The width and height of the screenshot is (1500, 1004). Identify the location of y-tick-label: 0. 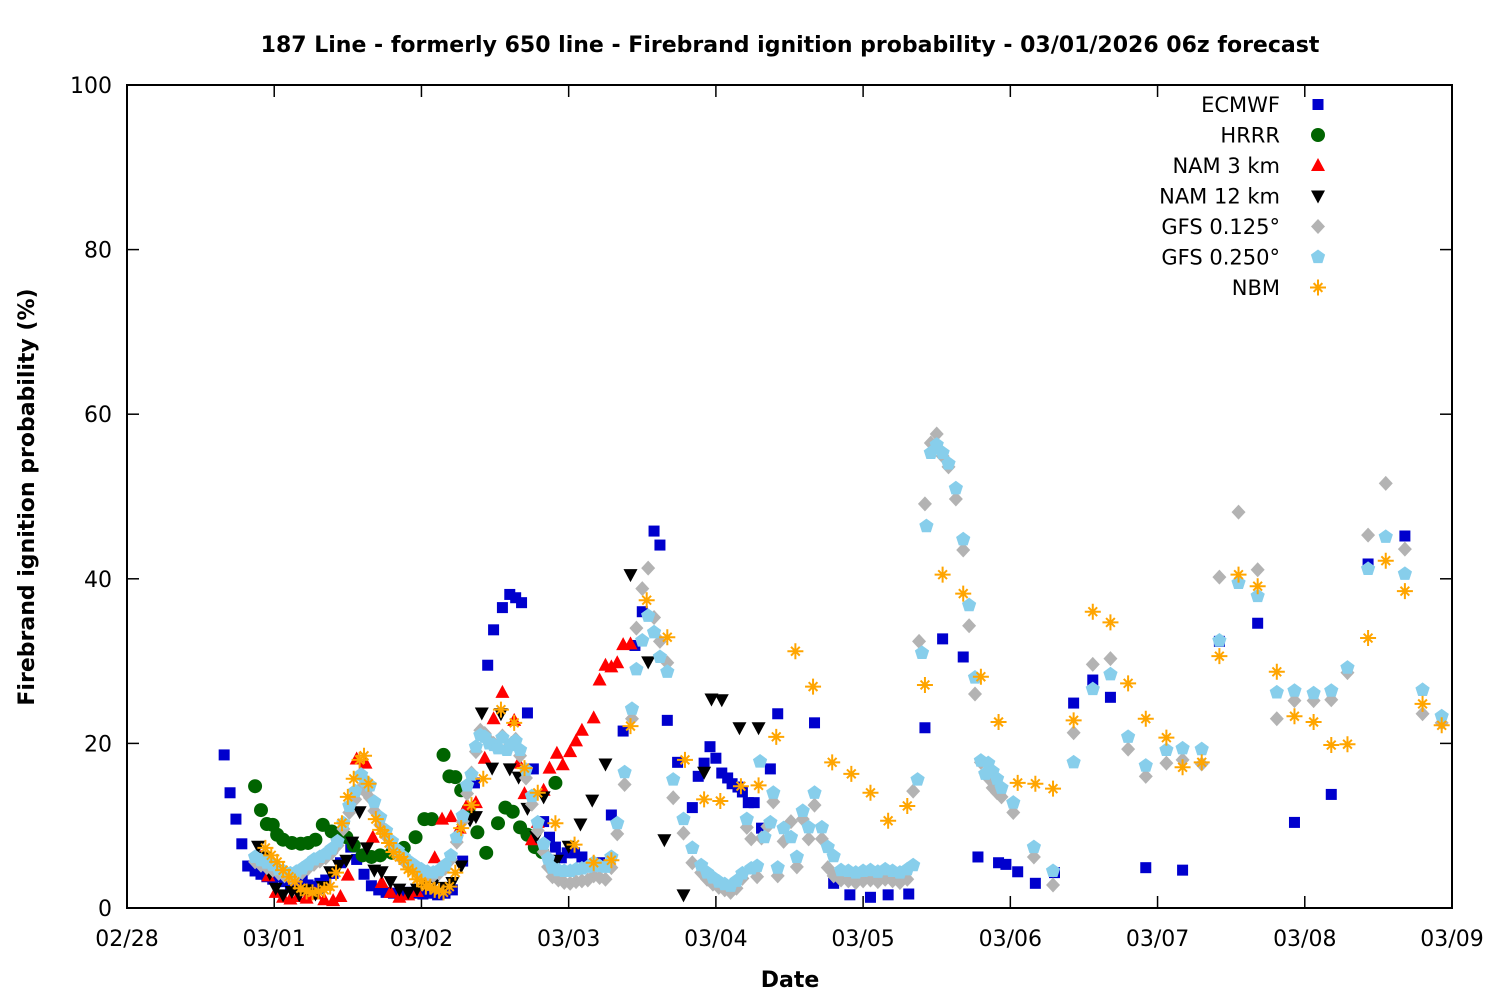
(105, 909).